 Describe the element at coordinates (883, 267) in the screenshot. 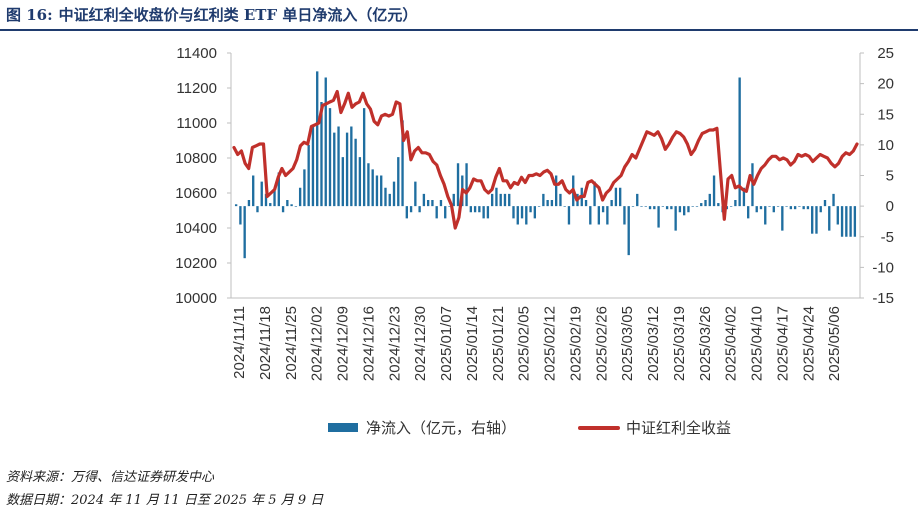

I see `right-tick-label: -10` at that location.